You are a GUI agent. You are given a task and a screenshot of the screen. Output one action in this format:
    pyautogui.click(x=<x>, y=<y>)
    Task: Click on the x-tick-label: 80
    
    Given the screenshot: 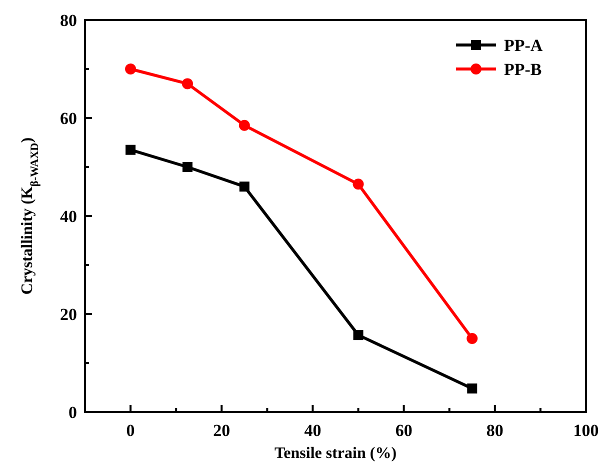 What is the action you would take?
    pyautogui.click(x=495, y=430)
    